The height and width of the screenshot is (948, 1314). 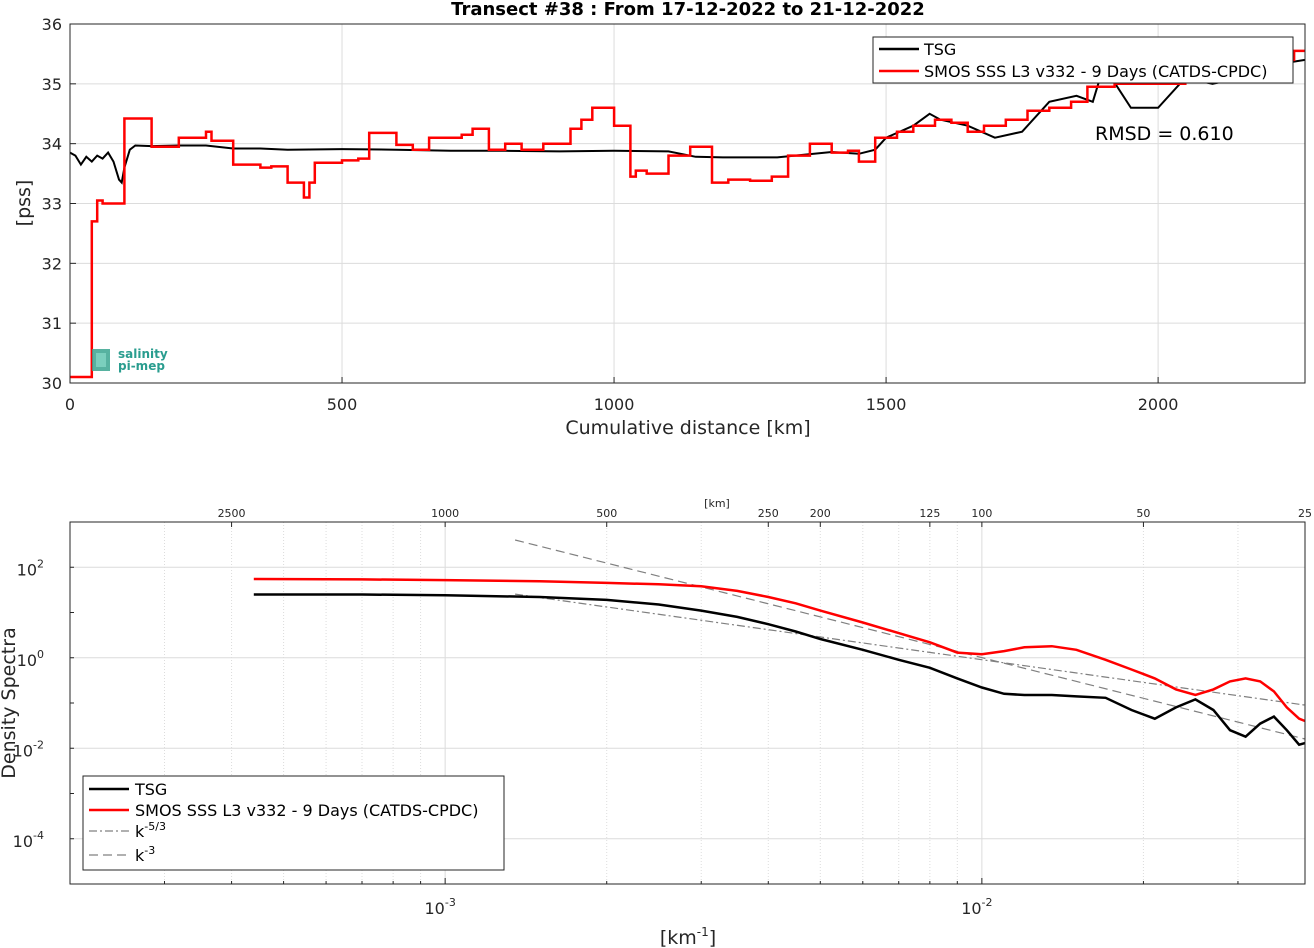 I want to click on y-tick-label: 32, so click(x=52, y=263).